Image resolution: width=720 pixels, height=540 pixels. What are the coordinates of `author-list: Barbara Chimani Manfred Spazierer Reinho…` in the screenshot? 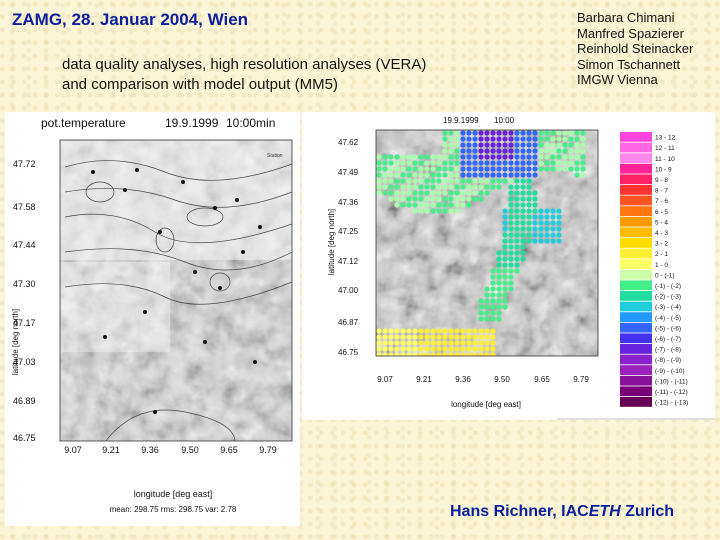 It's located at (635, 49).